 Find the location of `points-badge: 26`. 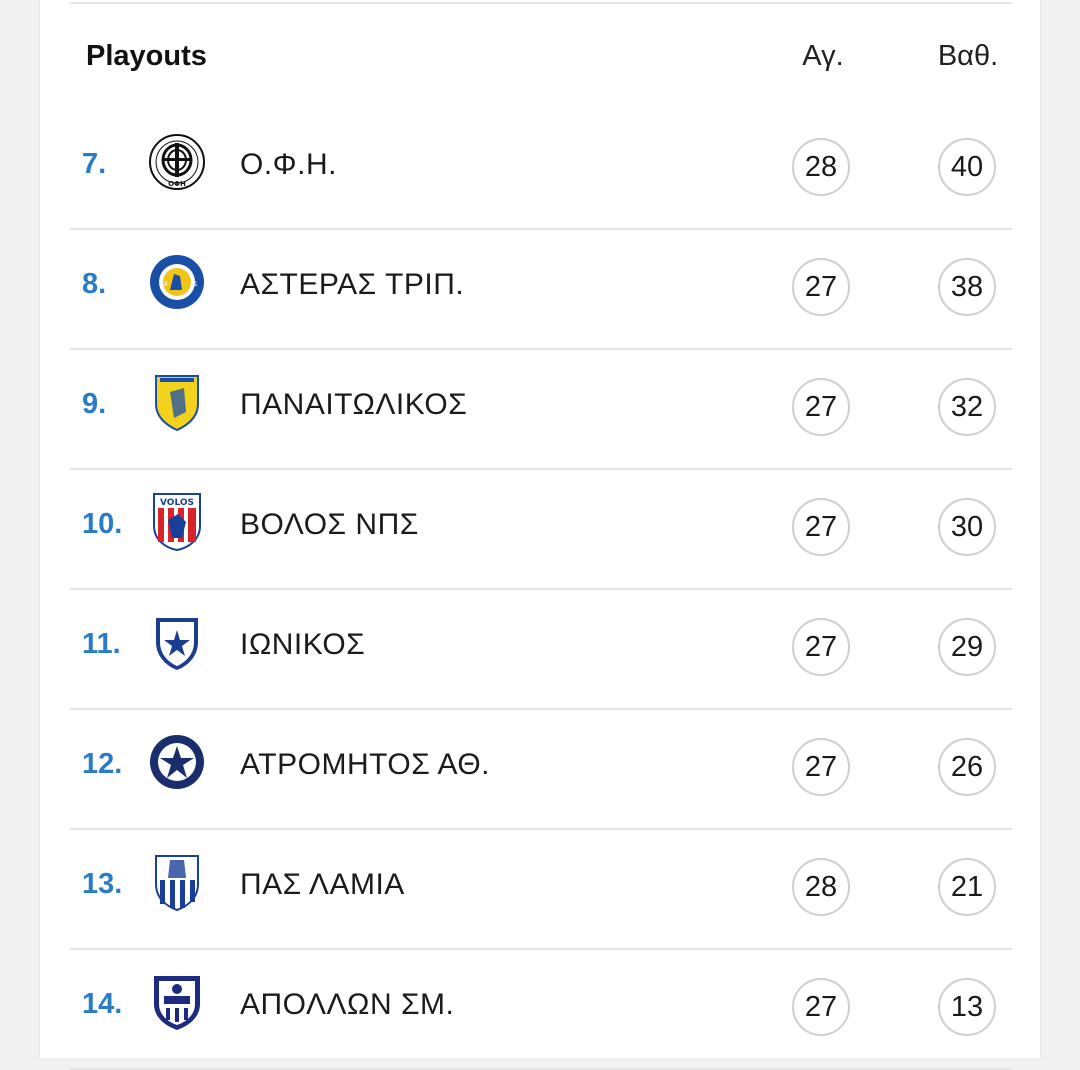

points-badge: 26 is located at coordinates (967, 767).